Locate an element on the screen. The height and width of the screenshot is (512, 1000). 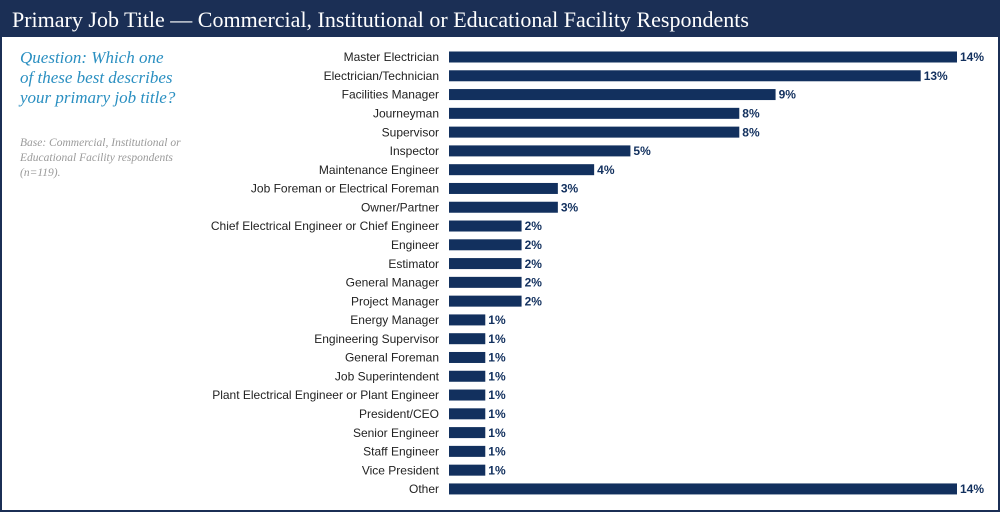
value-label: 5% is located at coordinates (642, 151).